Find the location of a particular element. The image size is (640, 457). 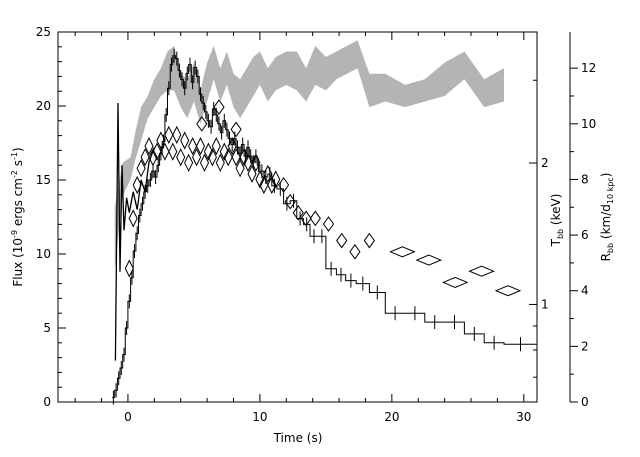

y-left-tick-label: 25 is located at coordinates (43, 32).